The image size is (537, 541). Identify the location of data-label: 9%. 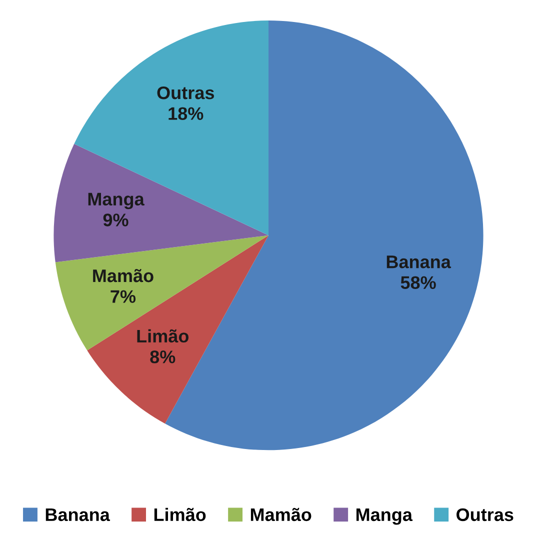
(115, 220).